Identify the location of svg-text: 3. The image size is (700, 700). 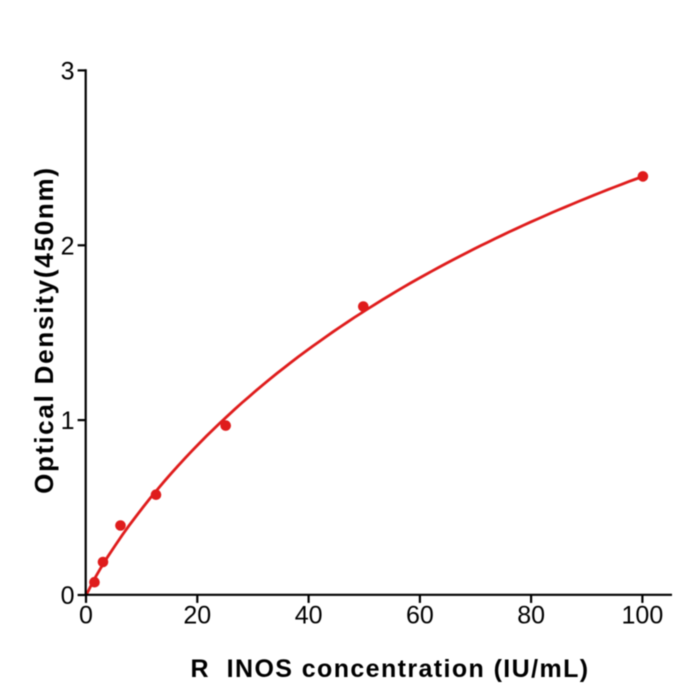
(68, 71).